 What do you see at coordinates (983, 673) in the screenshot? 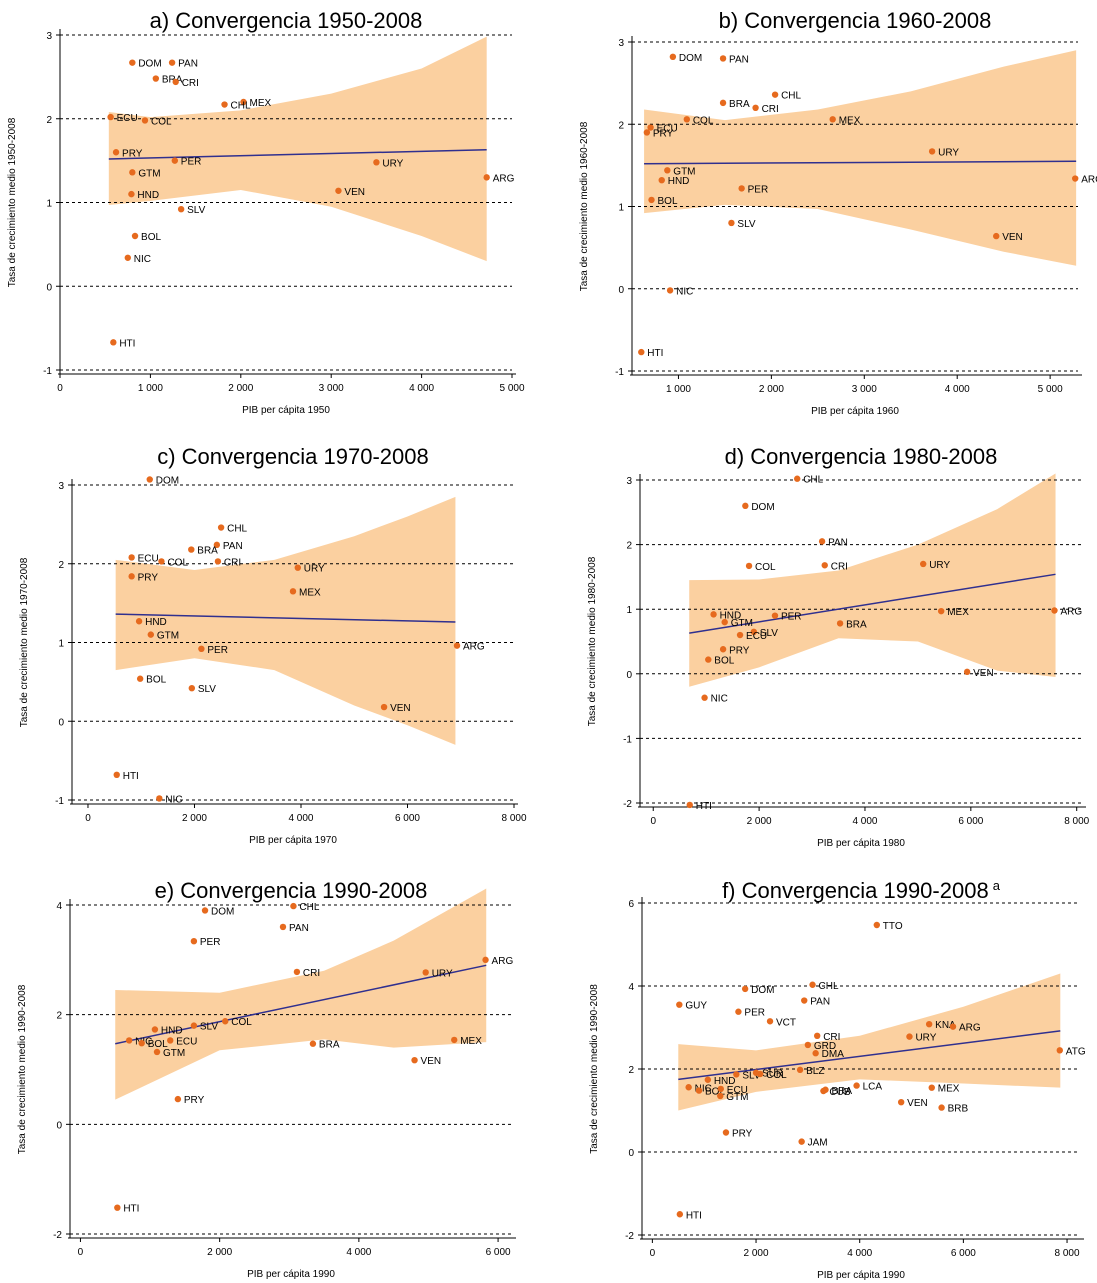
I see `point-label: VEN` at bounding box center [983, 673].